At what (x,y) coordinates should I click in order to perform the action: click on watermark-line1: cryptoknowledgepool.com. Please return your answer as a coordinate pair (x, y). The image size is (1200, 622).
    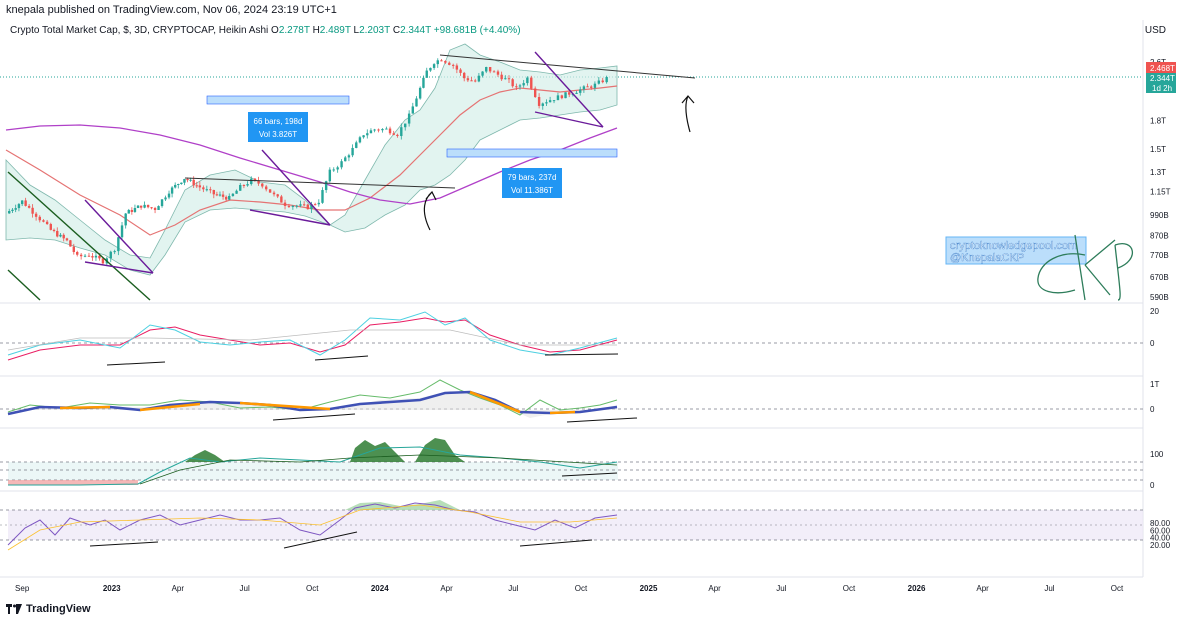
    Looking at the image, I should click on (1013, 246).